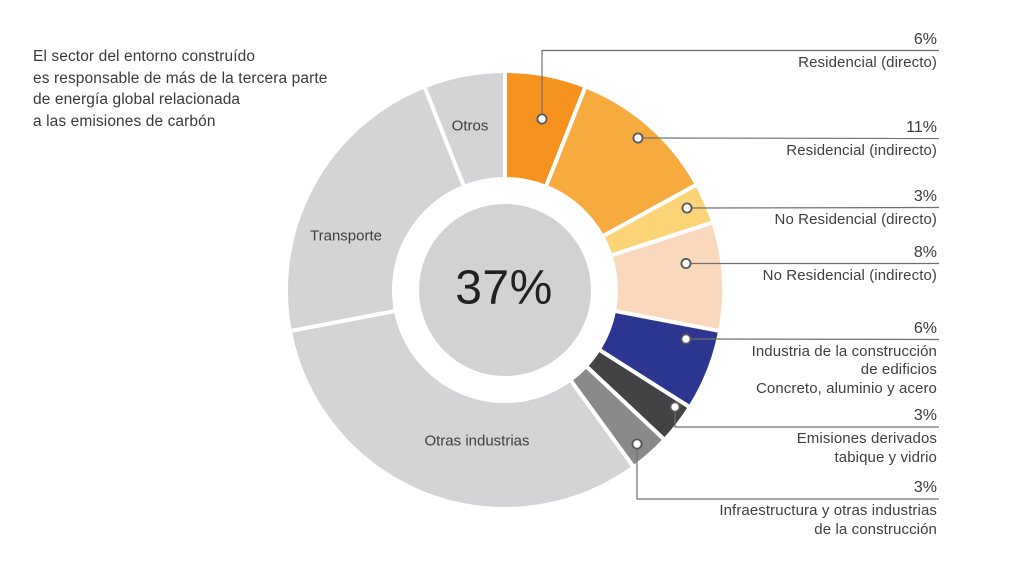 The height and width of the screenshot is (576, 1024). I want to click on intro-line-3: de energía global relacionada, so click(137, 99).